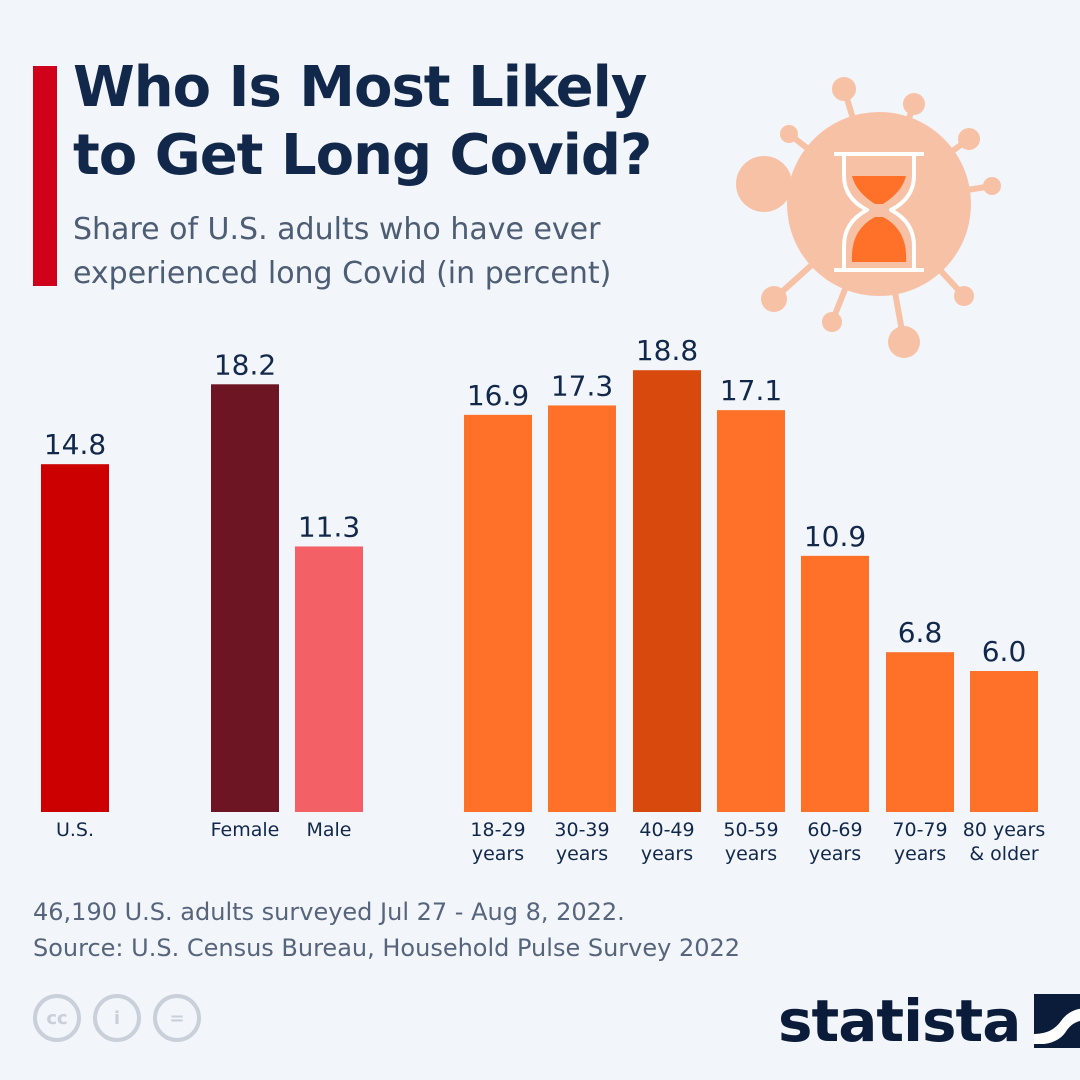  What do you see at coordinates (919, 830) in the screenshot?
I see `category-label-70-79-years: 70-79` at bounding box center [919, 830].